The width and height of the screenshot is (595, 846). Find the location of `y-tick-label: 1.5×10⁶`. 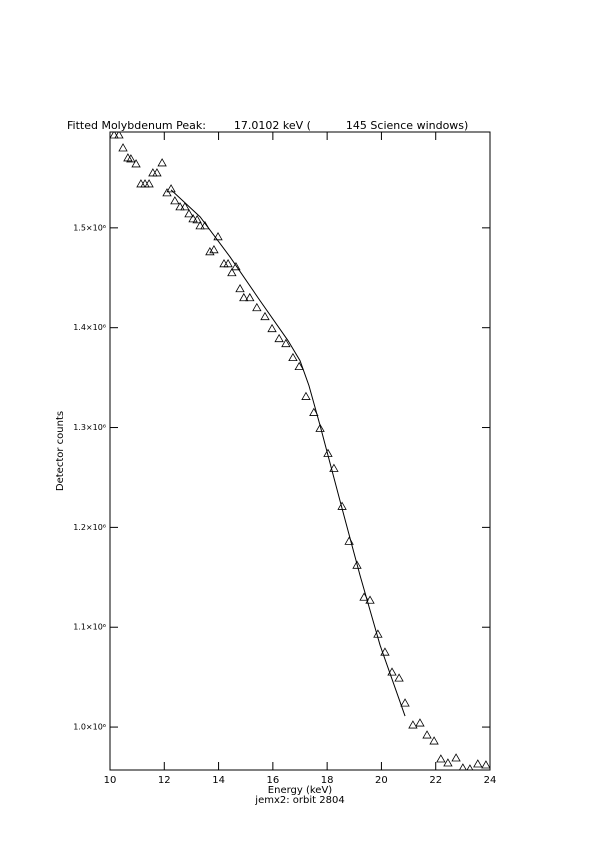

y-tick-label: 1.5×10⁶ is located at coordinates (89, 227).